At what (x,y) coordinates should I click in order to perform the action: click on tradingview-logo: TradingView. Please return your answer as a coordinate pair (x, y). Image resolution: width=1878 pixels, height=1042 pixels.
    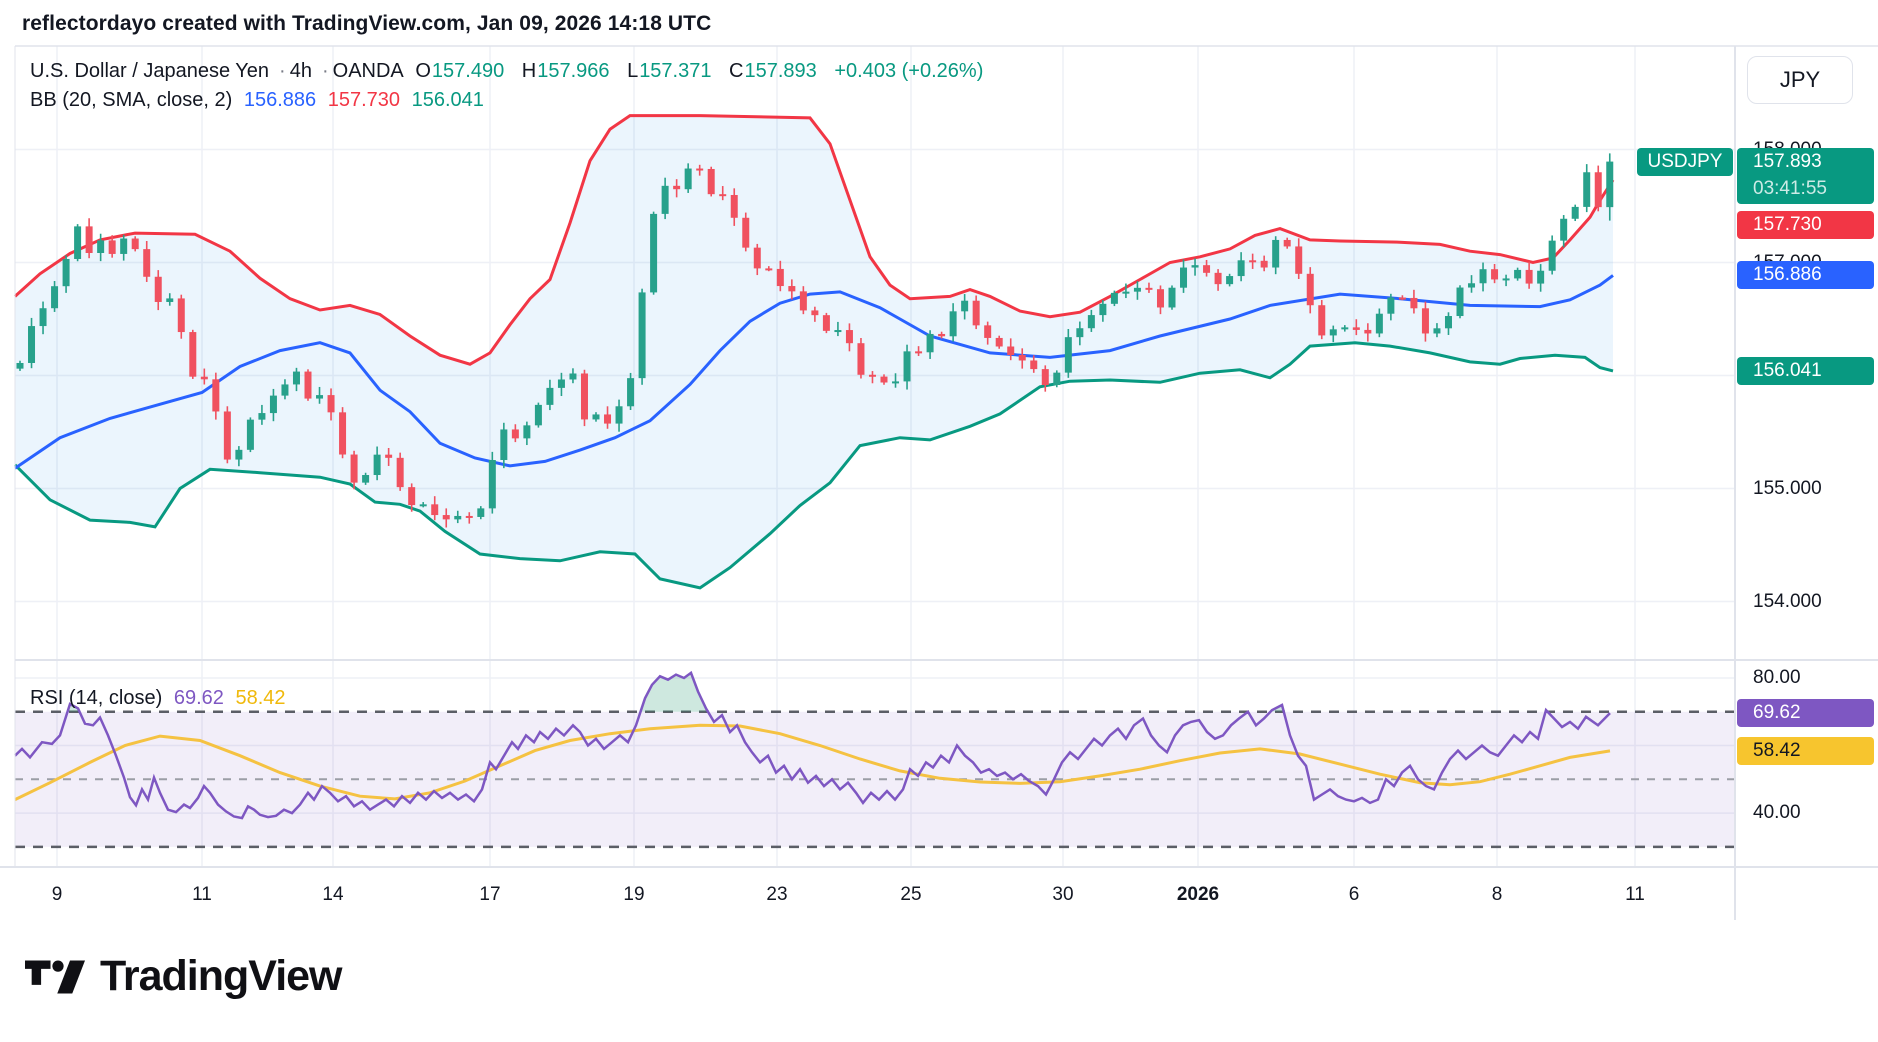
    Looking at the image, I should click on (183, 976).